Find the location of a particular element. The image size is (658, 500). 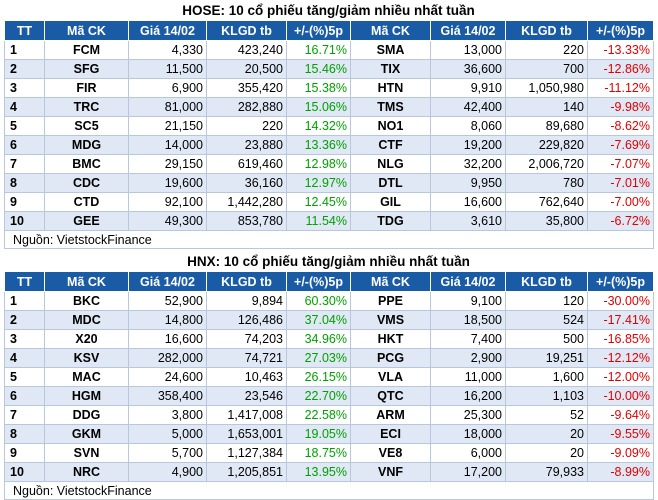

rank-cell: 3 is located at coordinates (24, 88).